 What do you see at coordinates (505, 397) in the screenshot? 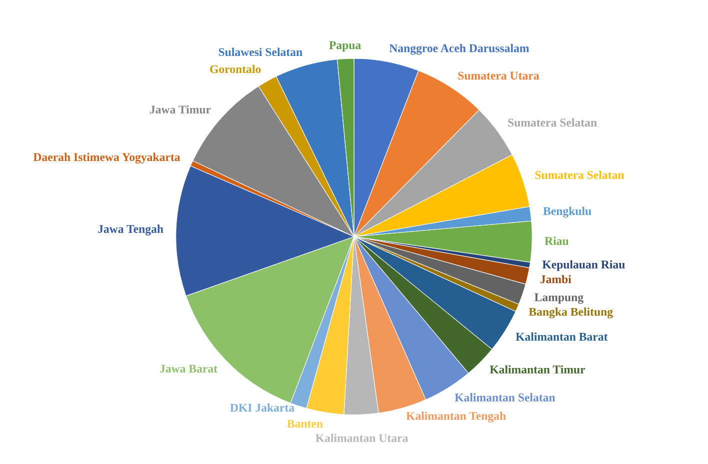
I see `slice-label: Kalimantan Selatan` at bounding box center [505, 397].